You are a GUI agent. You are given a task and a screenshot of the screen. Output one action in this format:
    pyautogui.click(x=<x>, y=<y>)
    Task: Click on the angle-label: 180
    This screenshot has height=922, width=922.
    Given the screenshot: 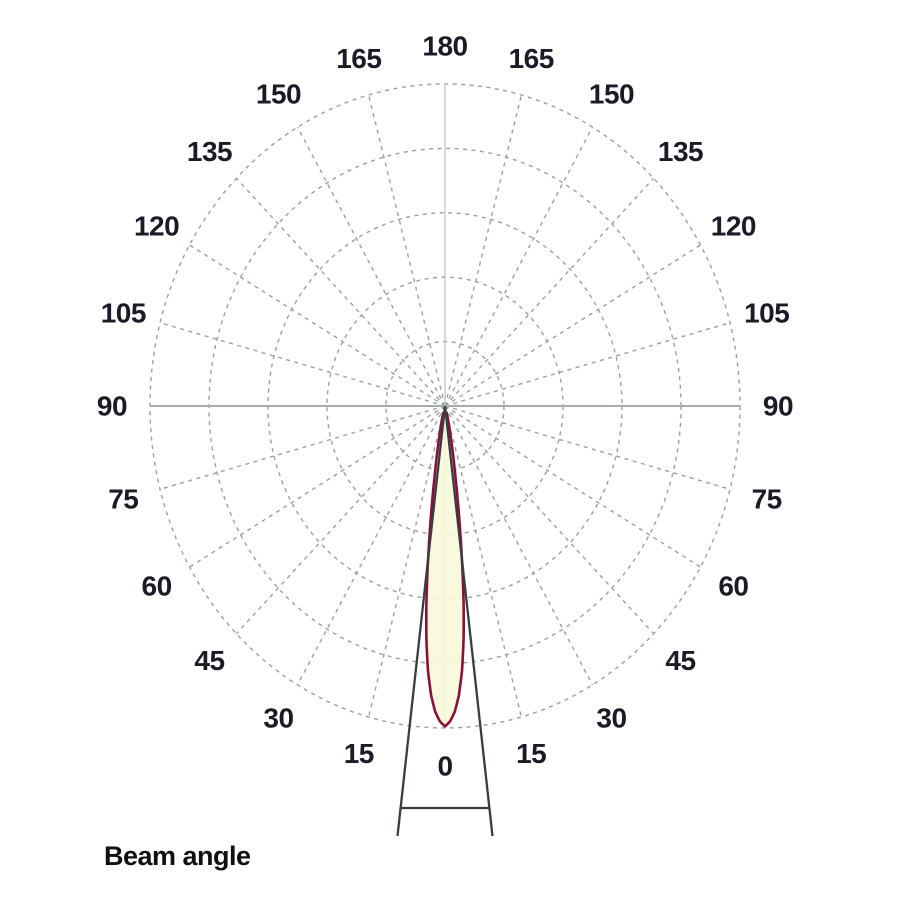 What is the action you would take?
    pyautogui.click(x=444, y=46)
    